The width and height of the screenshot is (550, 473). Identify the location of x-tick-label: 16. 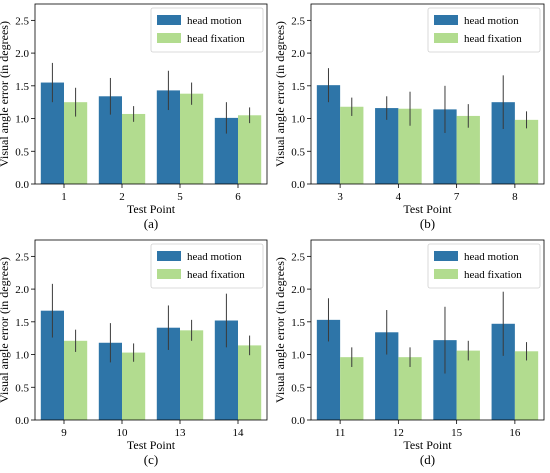
(515, 433).